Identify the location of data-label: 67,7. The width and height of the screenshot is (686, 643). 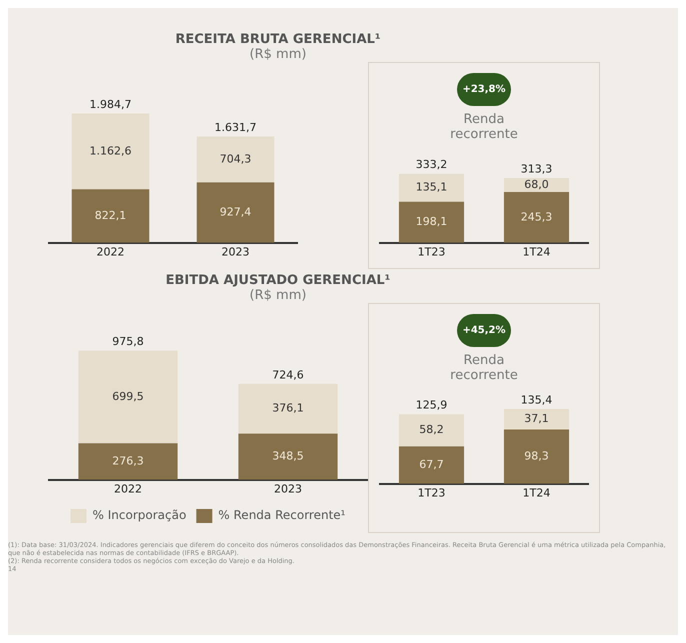
(431, 464).